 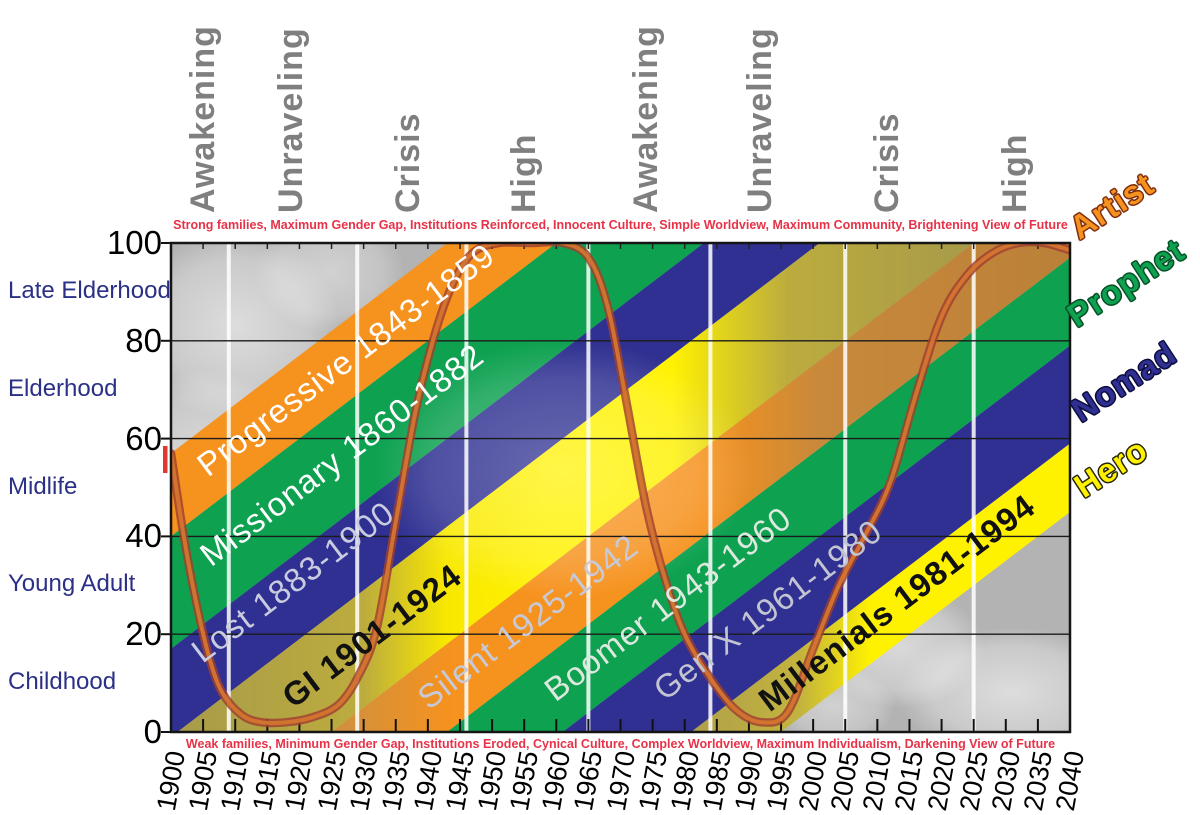 I want to click on turning-label-7-high: High, so click(x=1015, y=173).